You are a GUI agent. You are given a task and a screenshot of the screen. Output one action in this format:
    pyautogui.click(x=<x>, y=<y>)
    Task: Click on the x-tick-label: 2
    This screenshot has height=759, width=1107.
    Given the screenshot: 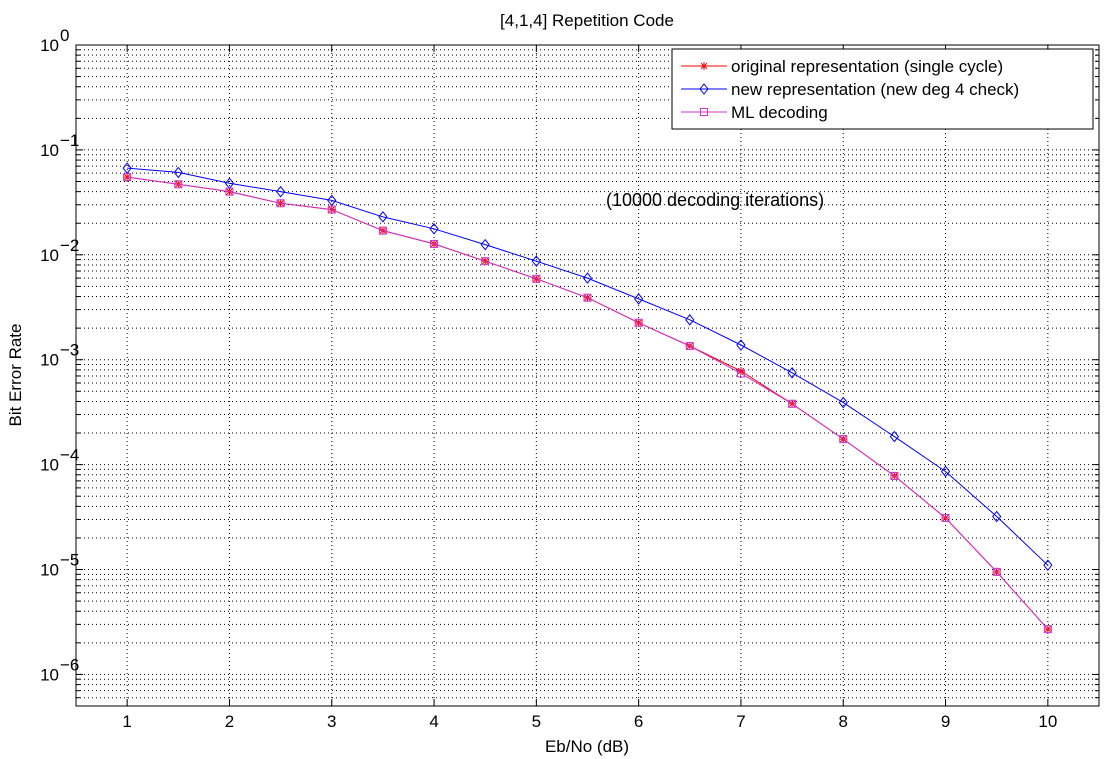 What is the action you would take?
    pyautogui.click(x=229, y=721)
    